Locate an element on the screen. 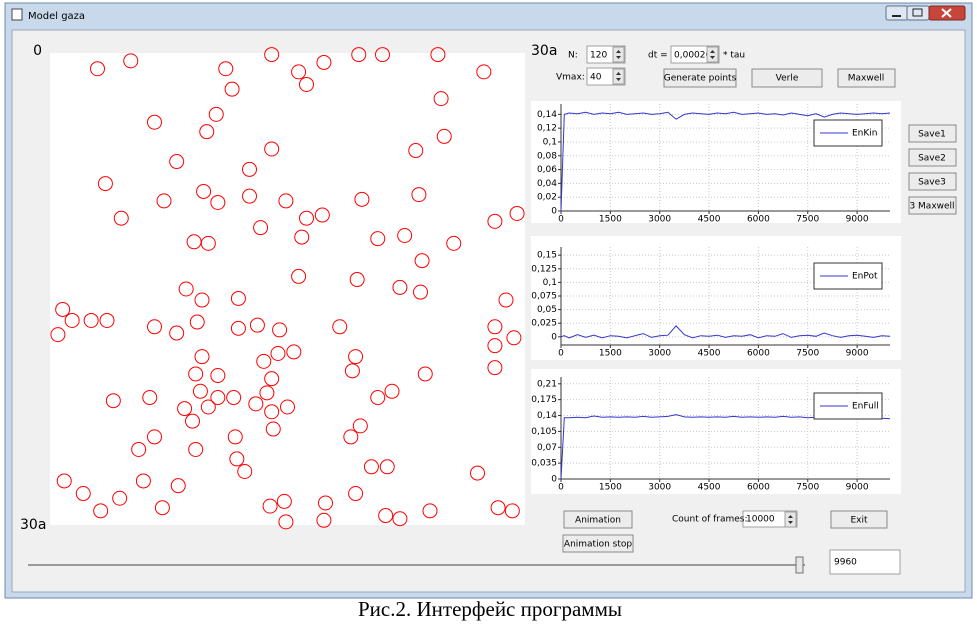 The height and width of the screenshot is (631, 977). x-tick-label: 6000 is located at coordinates (758, 354).